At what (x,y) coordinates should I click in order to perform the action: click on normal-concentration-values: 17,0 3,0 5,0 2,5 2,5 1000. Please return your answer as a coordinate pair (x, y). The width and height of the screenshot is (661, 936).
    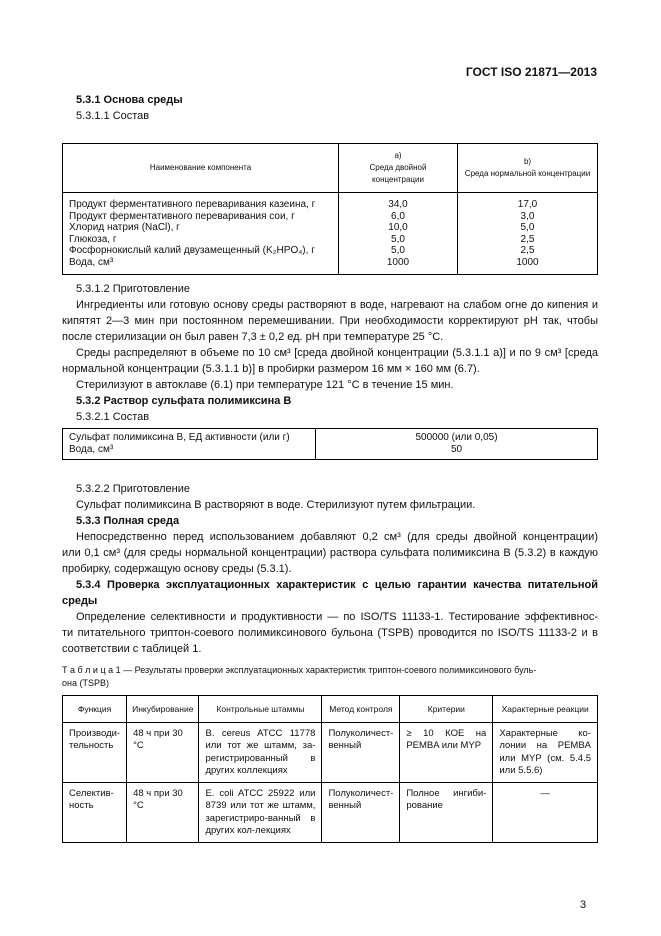
    Looking at the image, I should click on (527, 233).